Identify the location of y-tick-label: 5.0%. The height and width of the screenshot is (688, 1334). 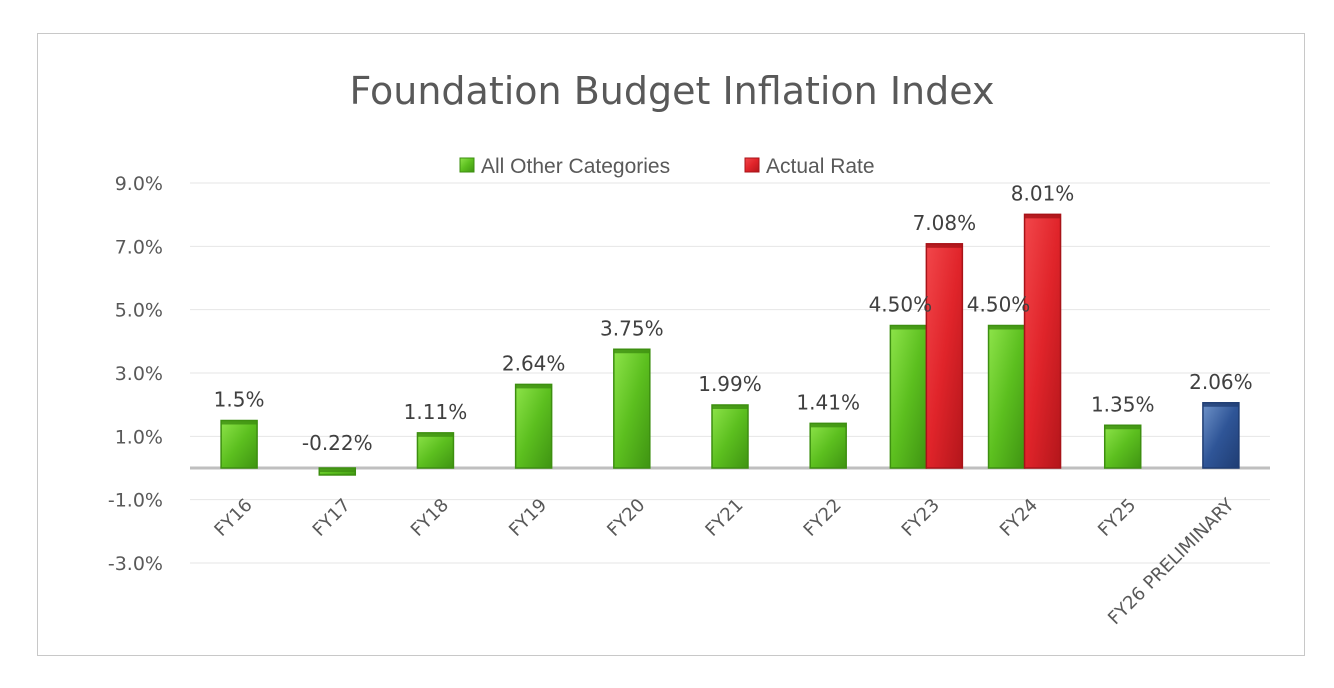
(139, 311).